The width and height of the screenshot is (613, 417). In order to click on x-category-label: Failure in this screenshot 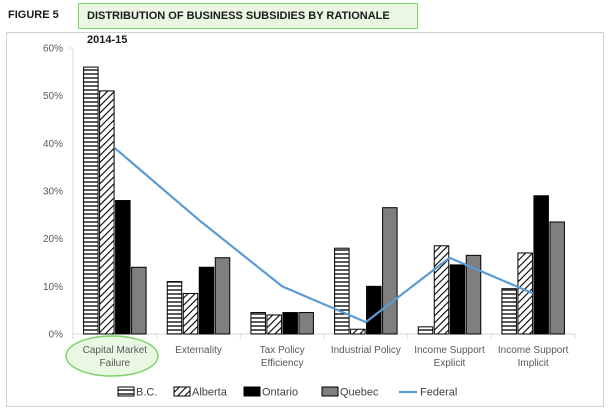, I will do `click(115, 363)`.